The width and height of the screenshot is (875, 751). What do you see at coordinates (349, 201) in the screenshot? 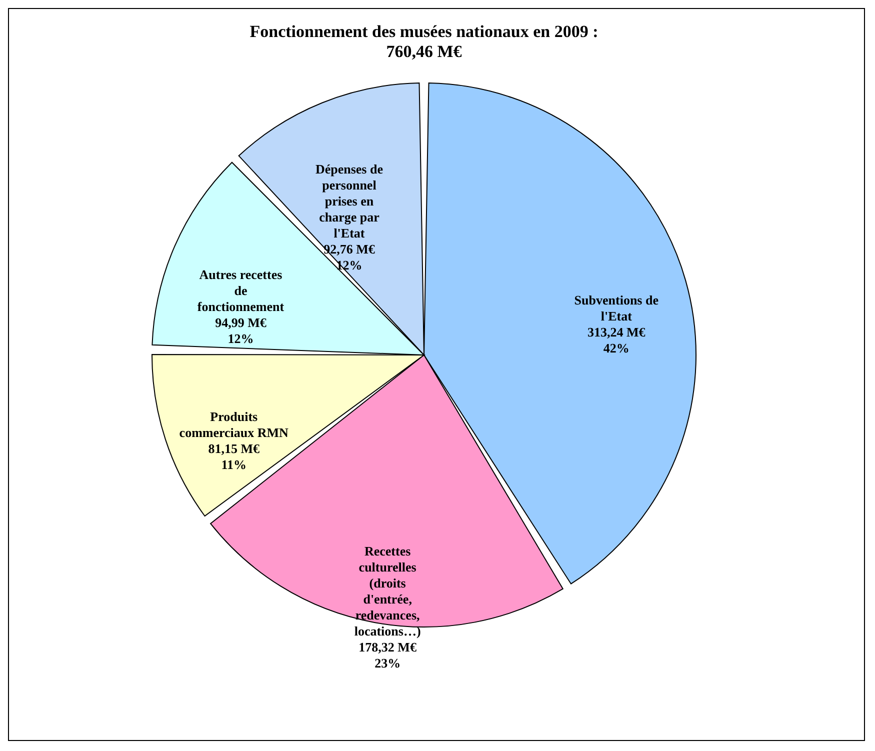
I see `slice-label: Dépenses de personnel prises en charge par l'Etat` at bounding box center [349, 201].